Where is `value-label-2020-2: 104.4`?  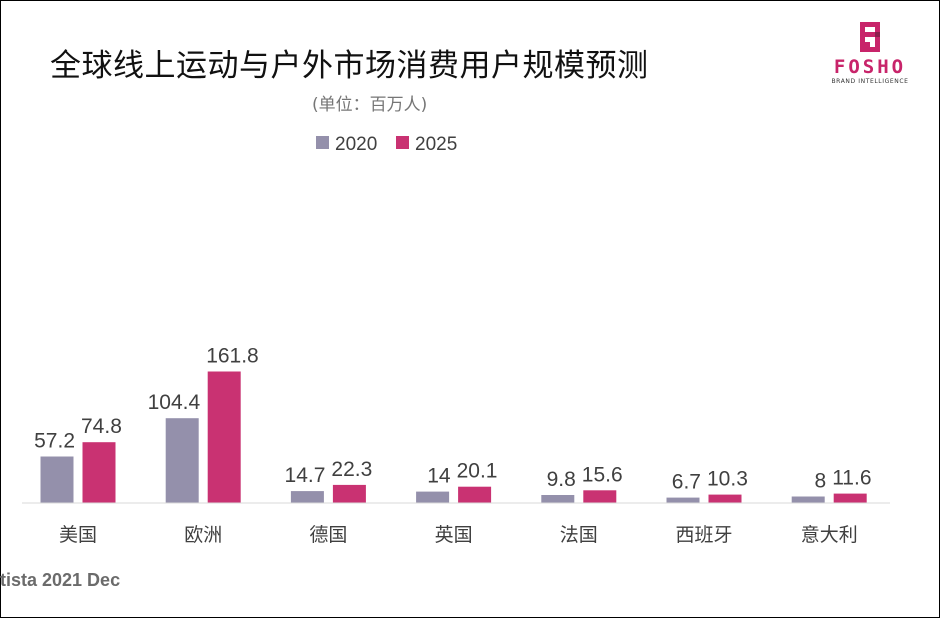 value-label-2020-2: 104.4 is located at coordinates (174, 402).